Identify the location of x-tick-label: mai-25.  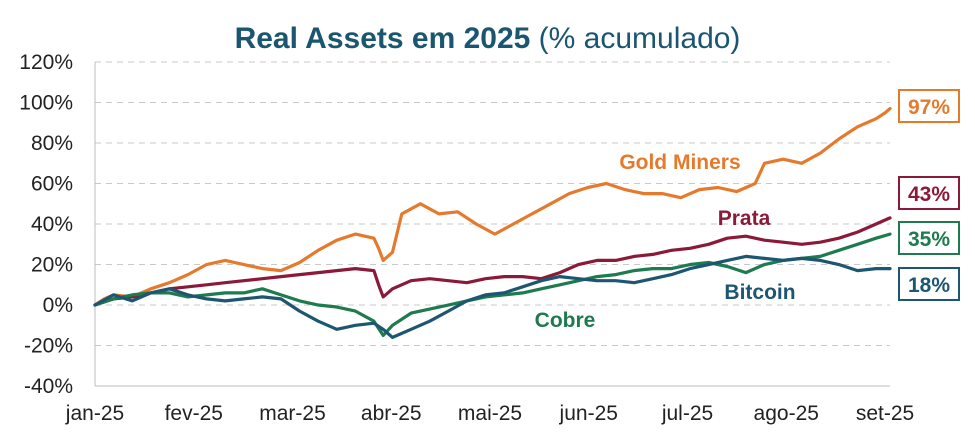
(490, 413).